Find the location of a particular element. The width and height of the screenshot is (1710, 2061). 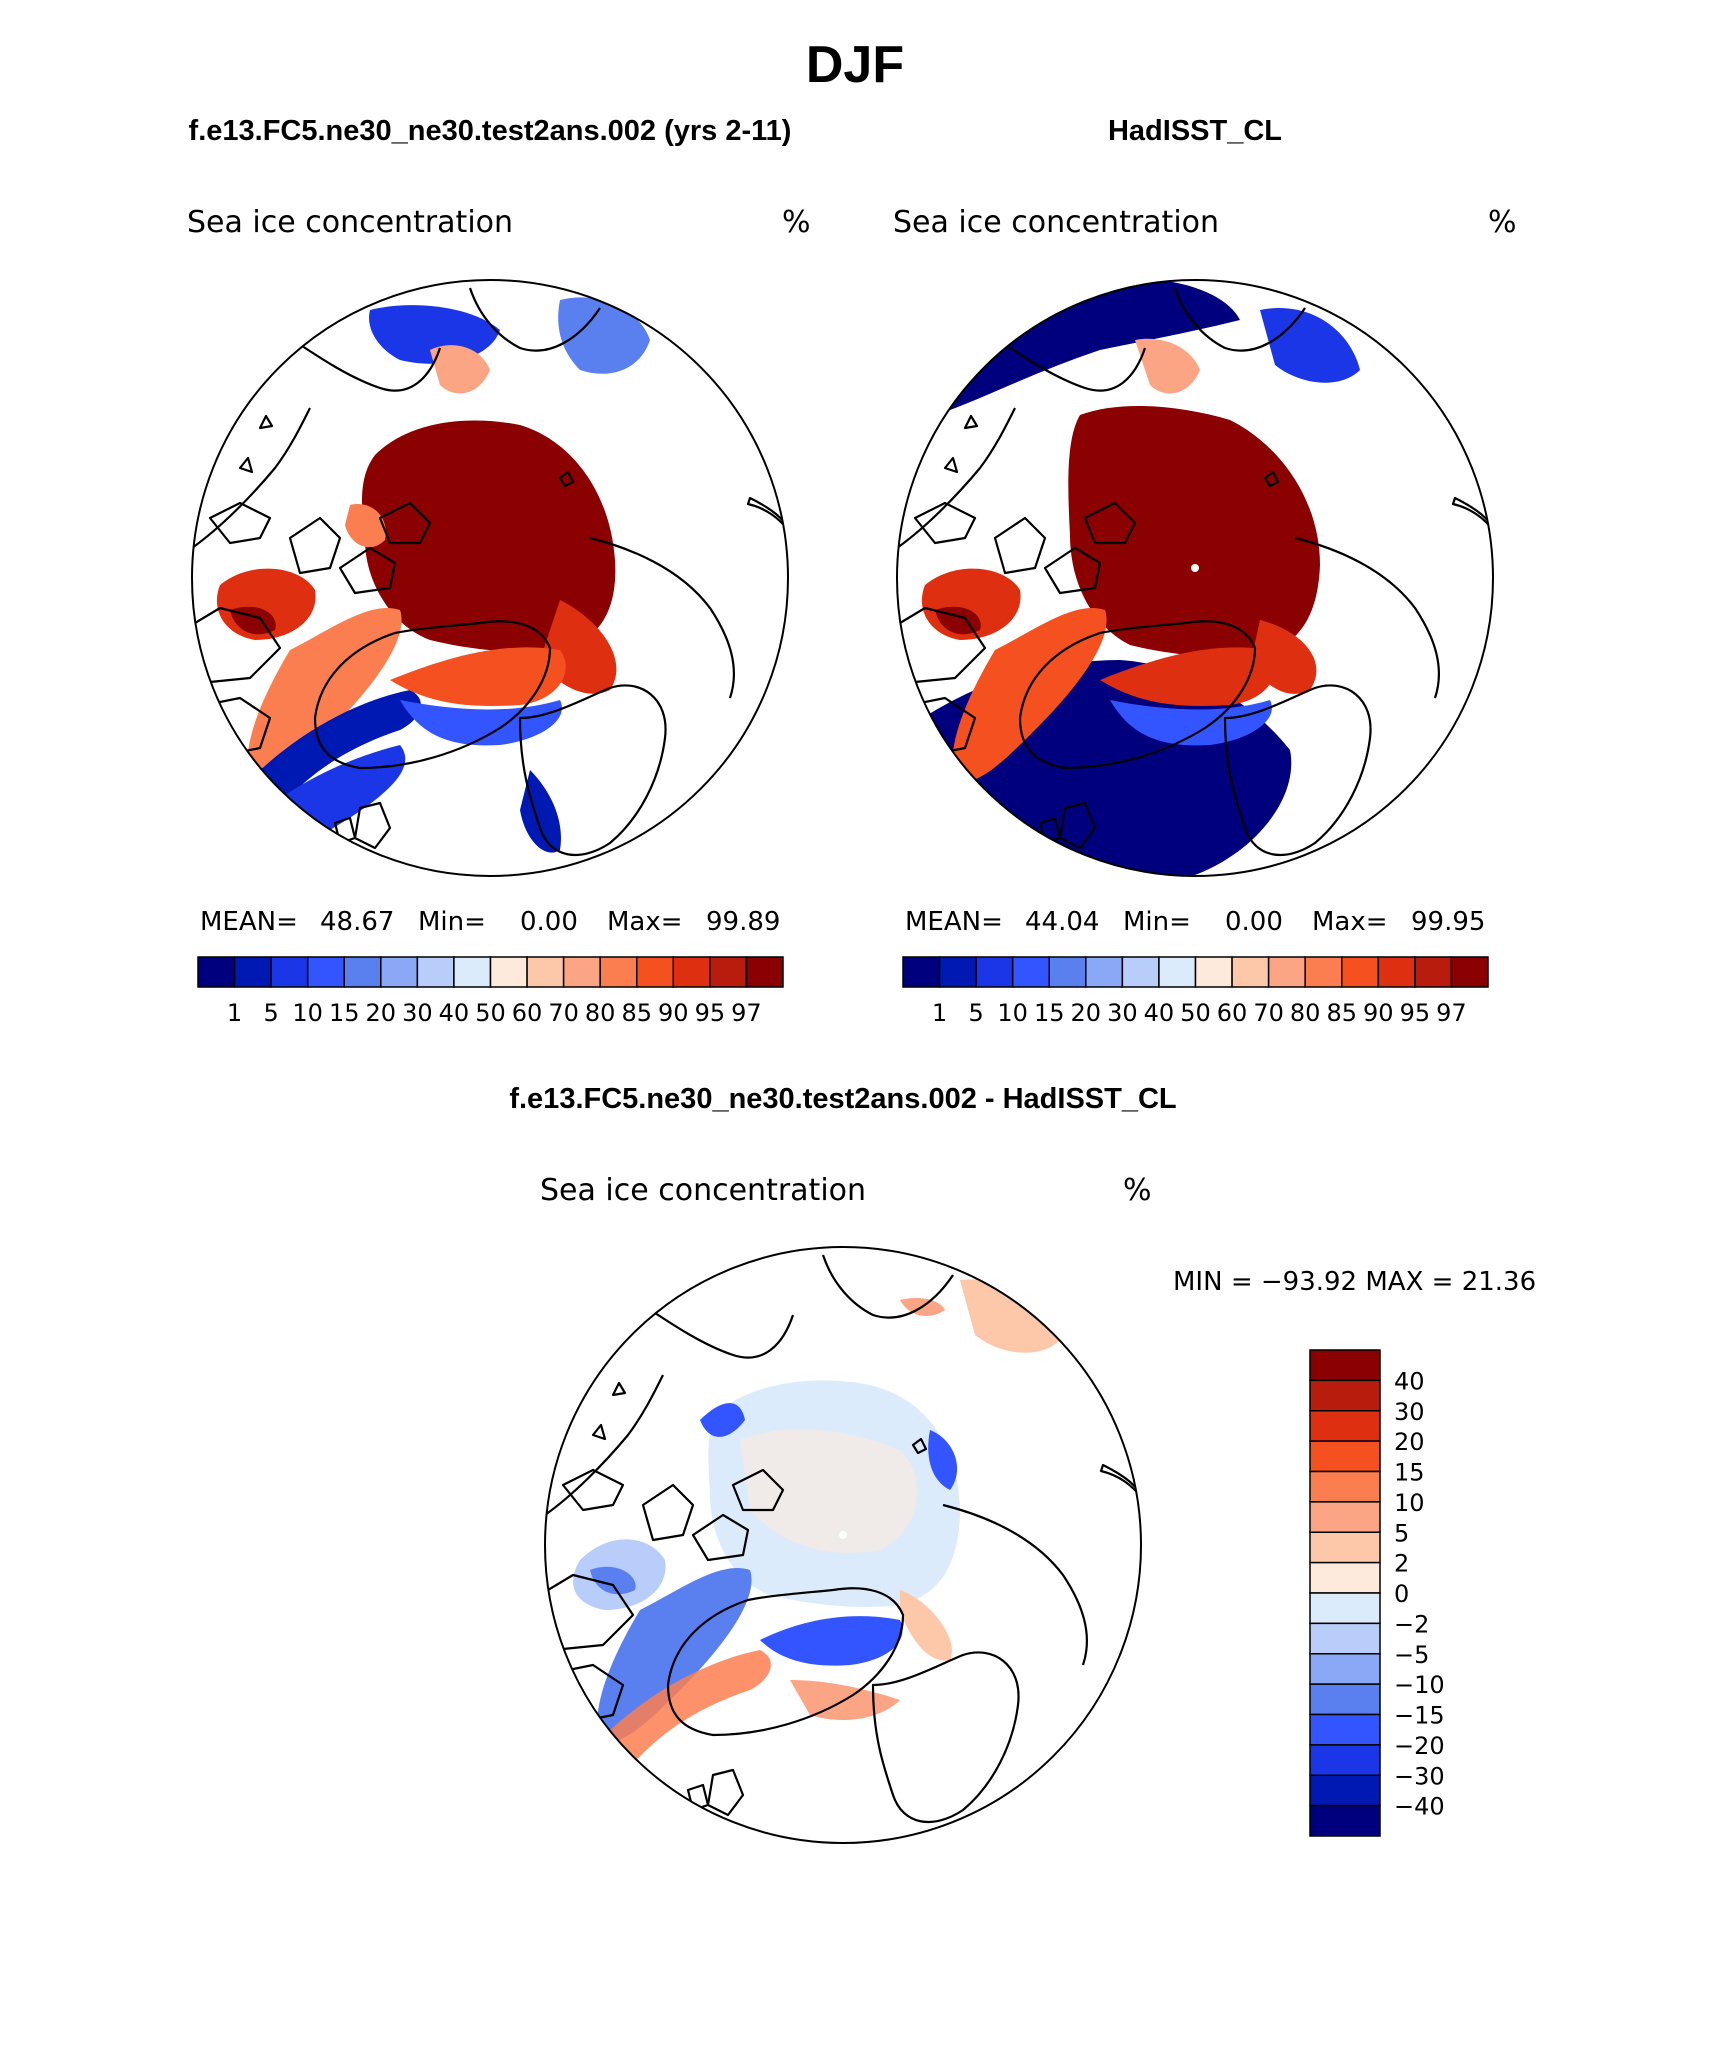

panel-diff-colorbar-label: 15 is located at coordinates (1409, 1473).